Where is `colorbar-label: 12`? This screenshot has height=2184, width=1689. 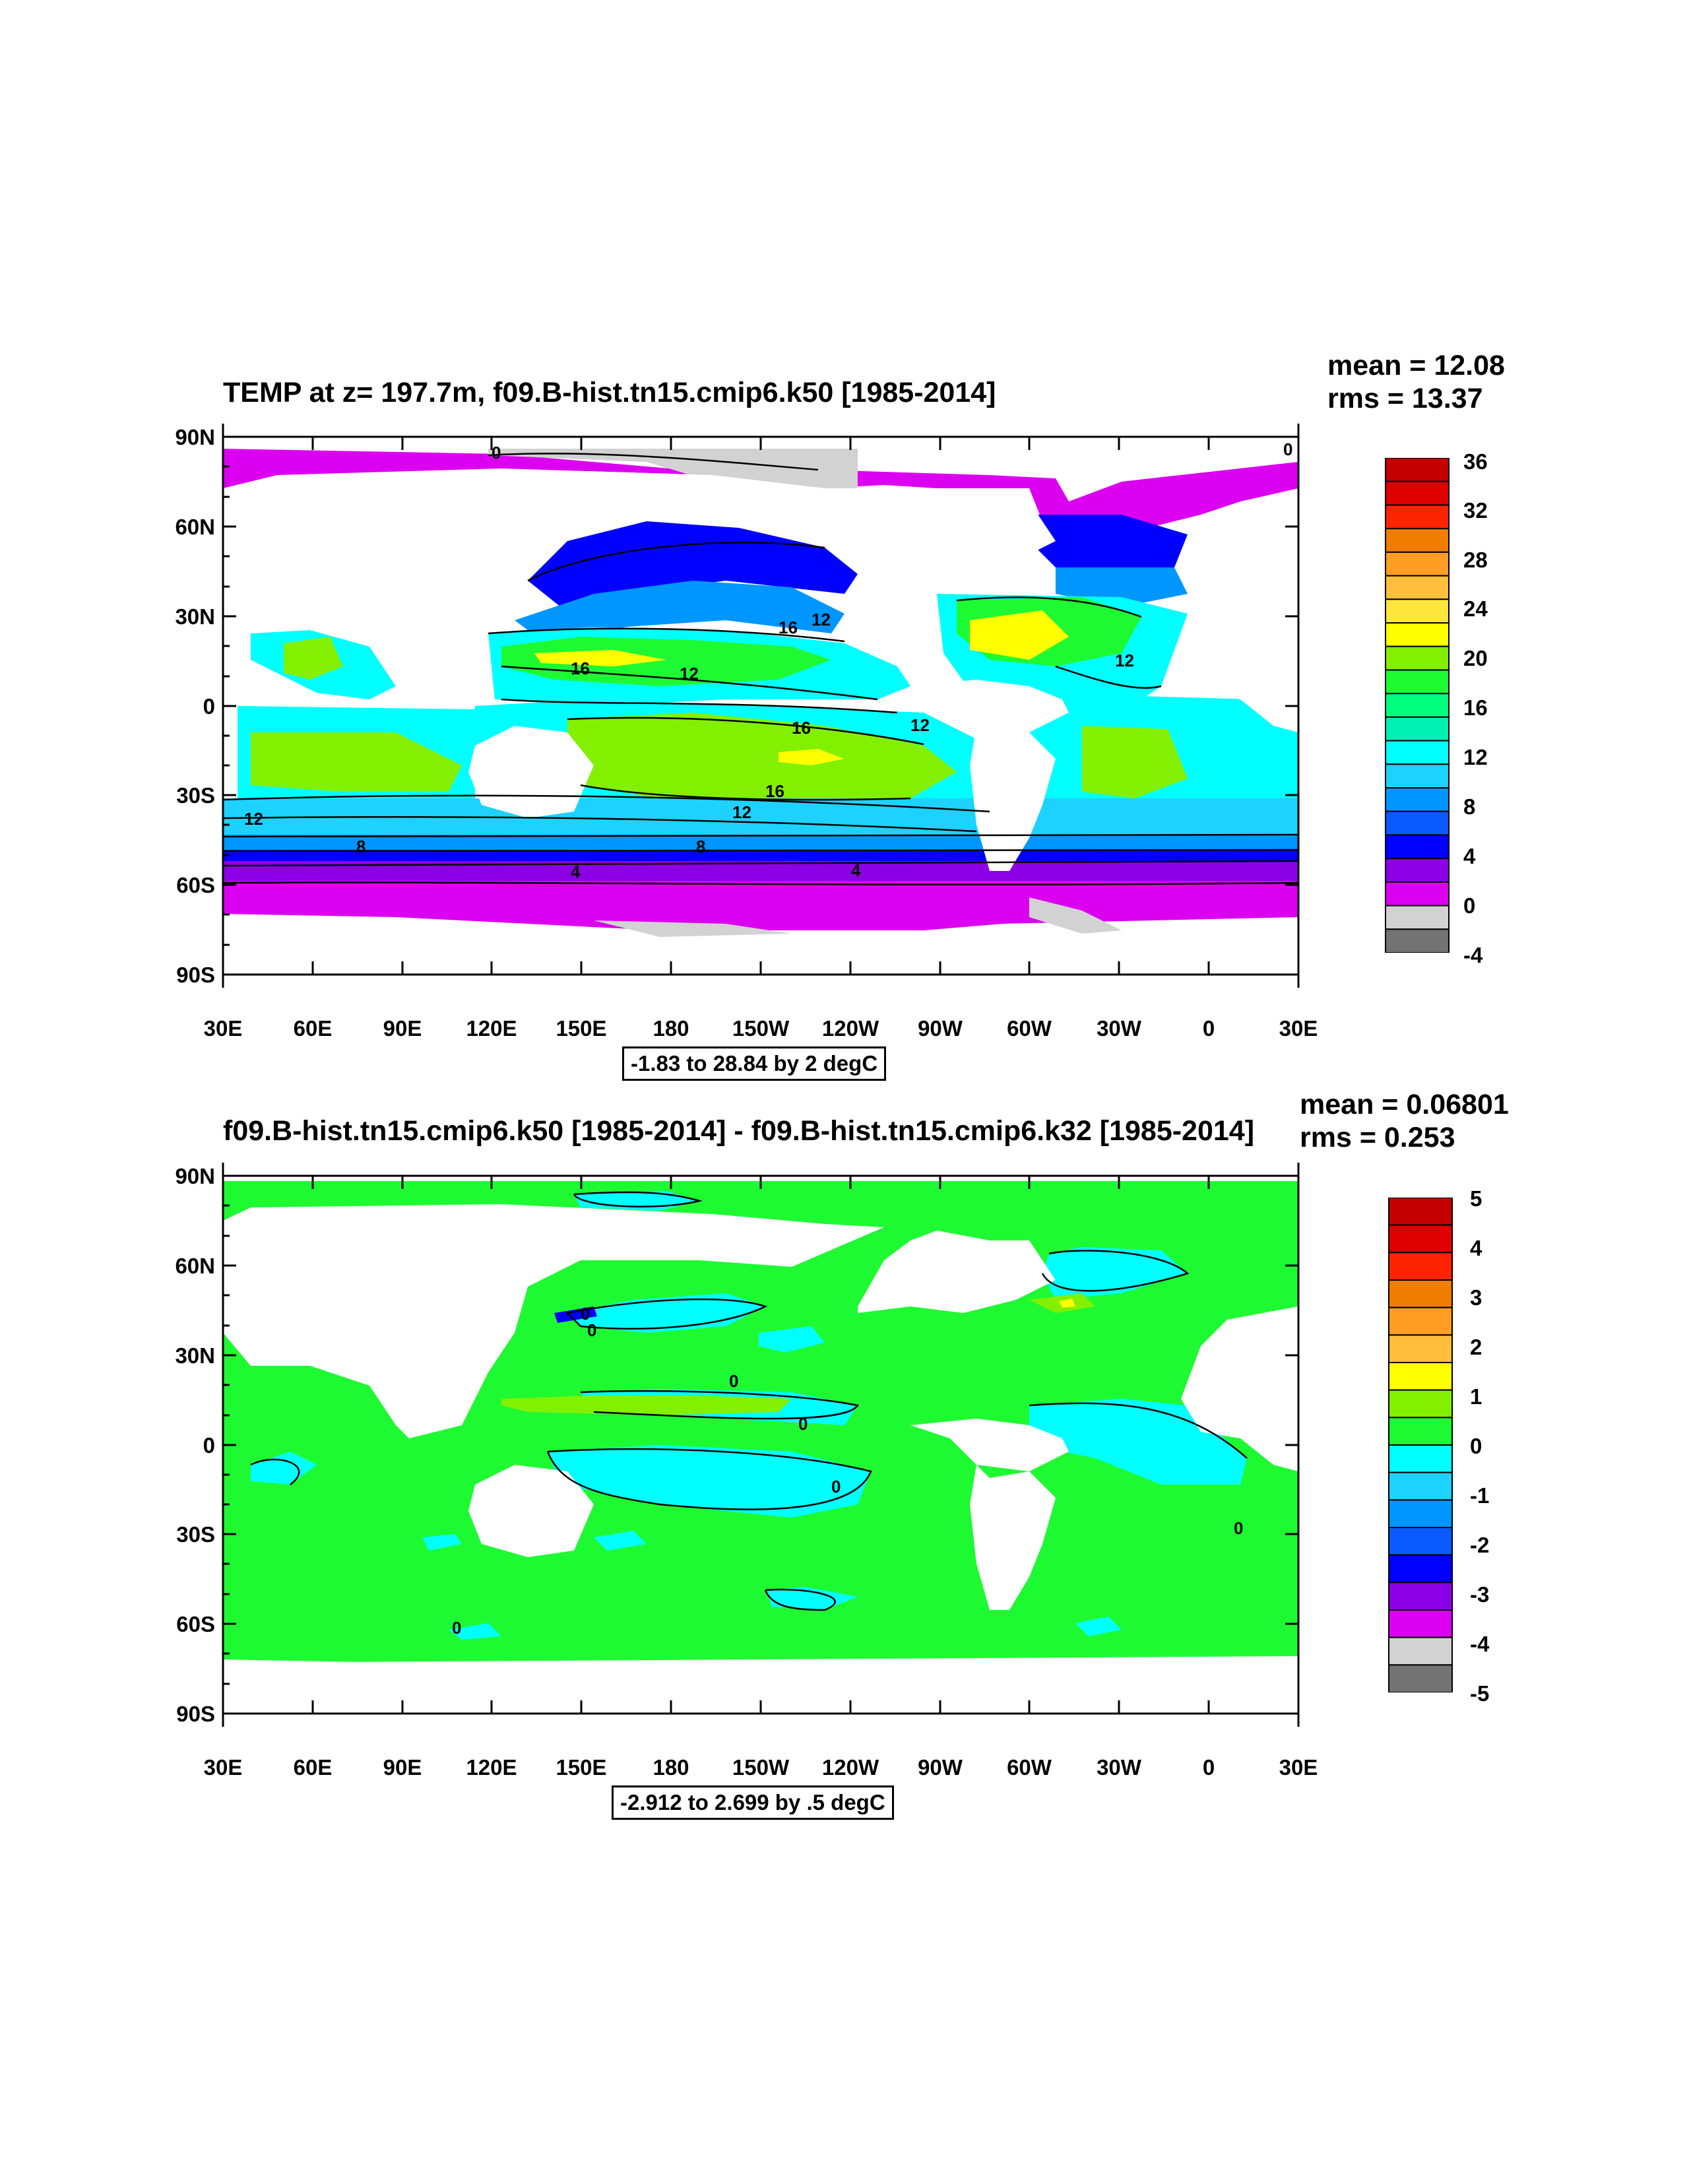 colorbar-label: 12 is located at coordinates (1475, 757).